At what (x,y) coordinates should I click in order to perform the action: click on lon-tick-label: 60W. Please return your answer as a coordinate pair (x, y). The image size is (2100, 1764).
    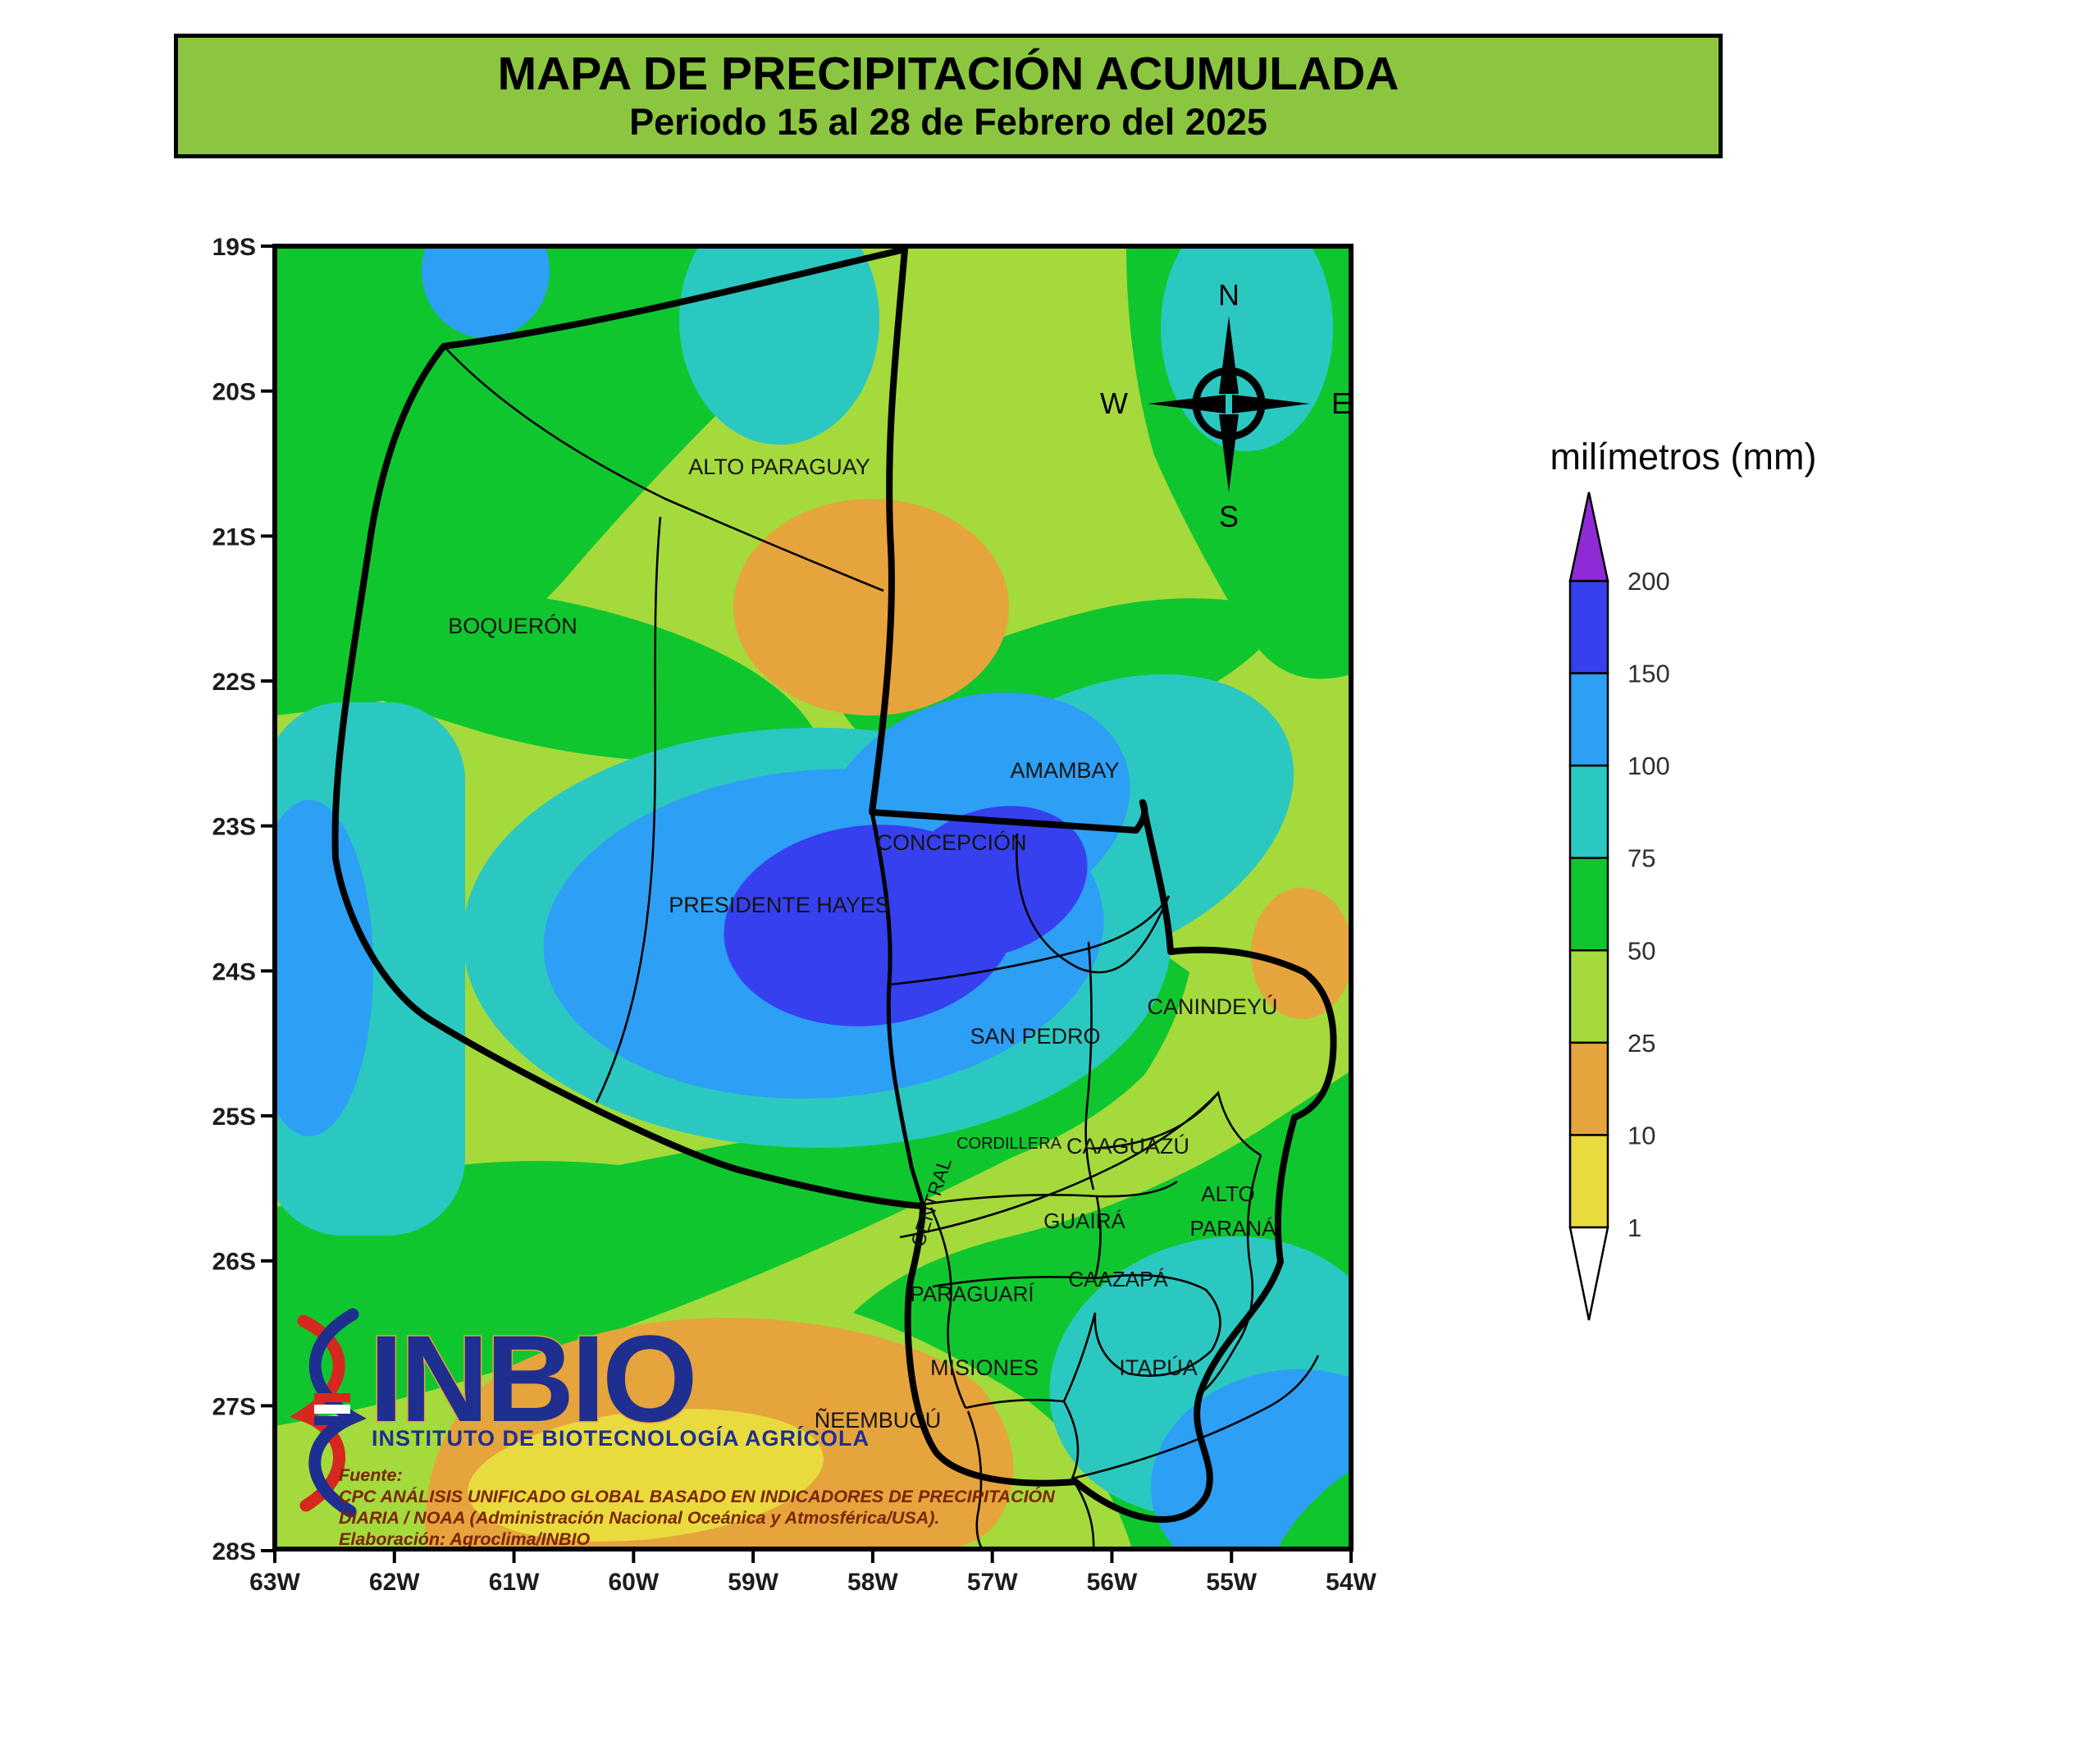
    Looking at the image, I should click on (634, 1582).